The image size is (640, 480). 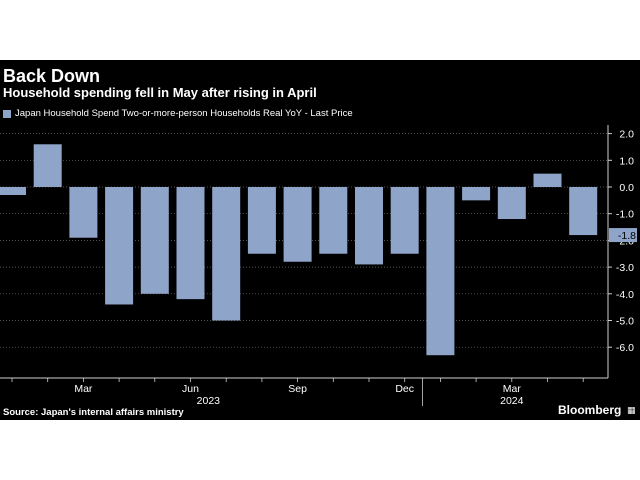 What do you see at coordinates (625, 268) in the screenshot?
I see `y-tick-label: -3.0` at bounding box center [625, 268].